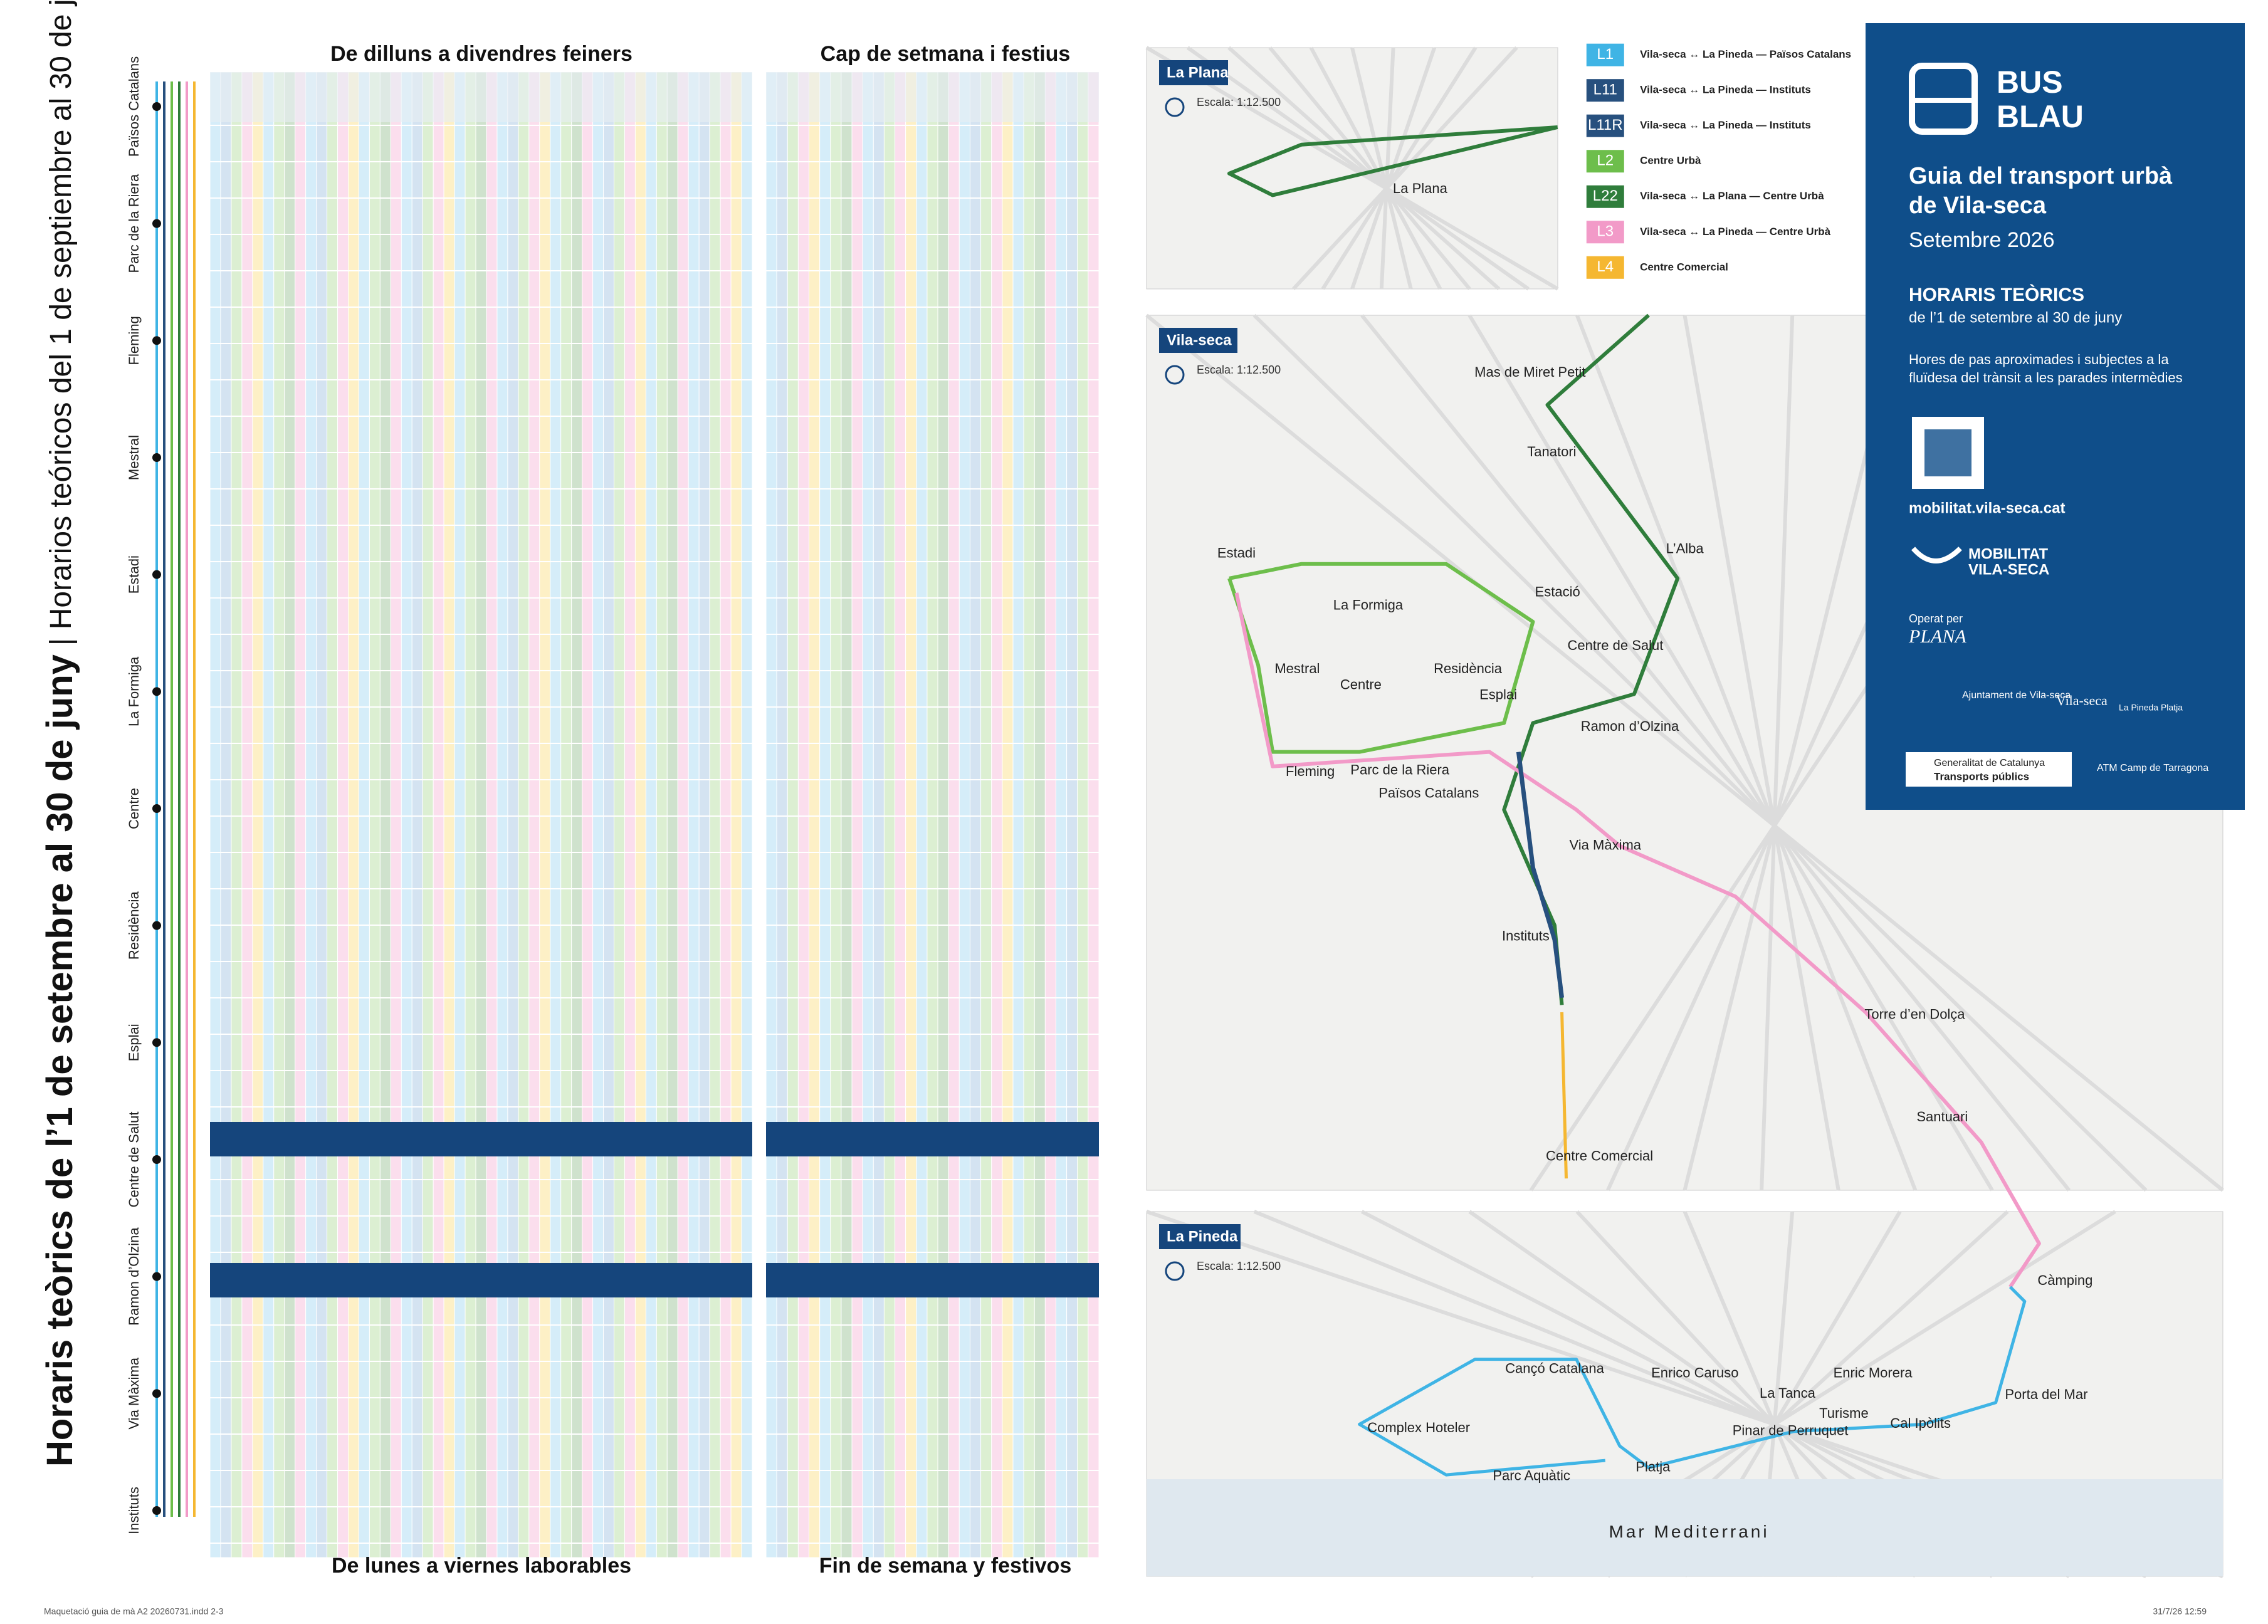 The width and height of the screenshot is (2268, 1624). Describe the element at coordinates (1670, 161) in the screenshot. I see `legend-route: Centre Urbà` at that location.